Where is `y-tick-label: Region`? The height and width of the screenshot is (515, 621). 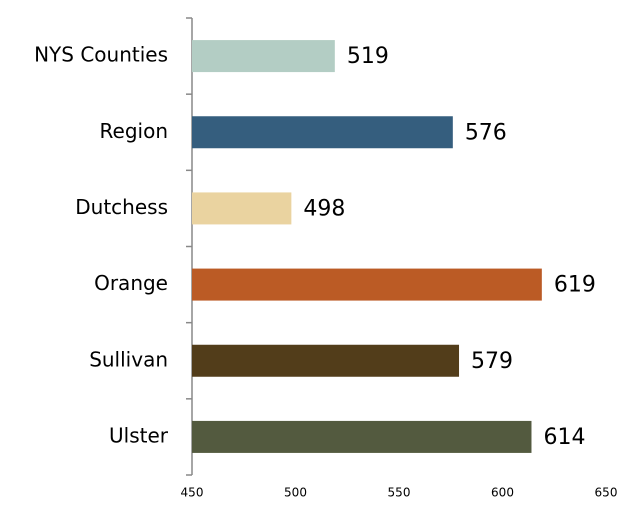
y-tick-label: Region is located at coordinates (134, 131).